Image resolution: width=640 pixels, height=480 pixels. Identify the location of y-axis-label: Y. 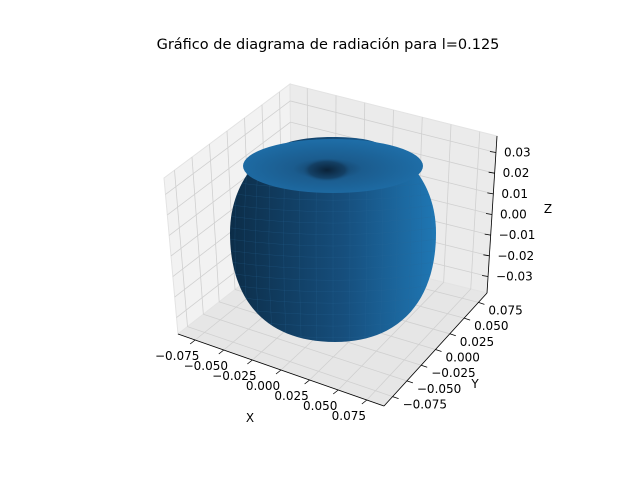
(474, 384).